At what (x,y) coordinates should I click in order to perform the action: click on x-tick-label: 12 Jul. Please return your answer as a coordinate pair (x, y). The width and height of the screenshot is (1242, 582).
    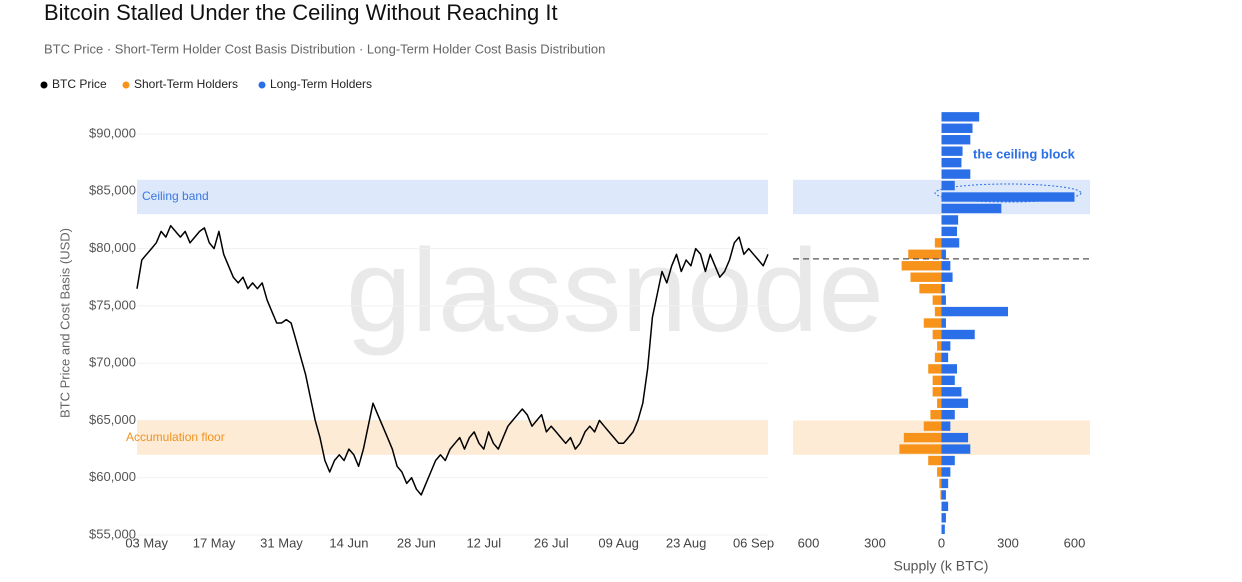
    Looking at the image, I should click on (483, 542).